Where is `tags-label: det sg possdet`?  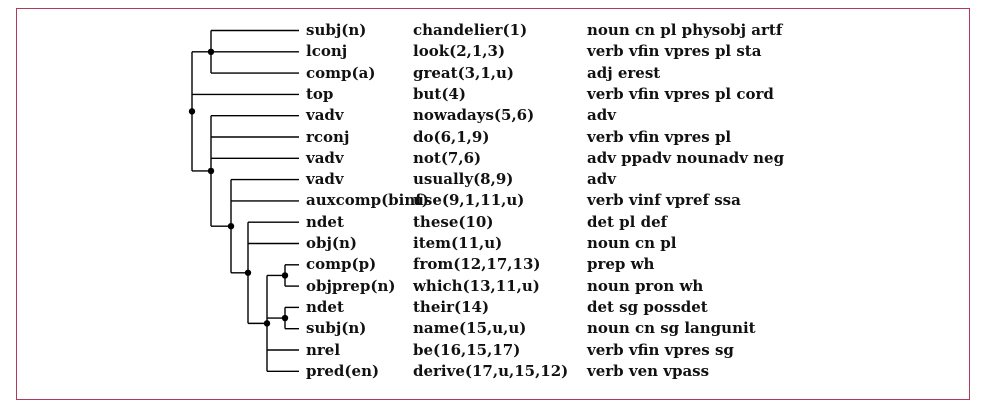 tags-label: det sg possdet is located at coordinates (647, 306).